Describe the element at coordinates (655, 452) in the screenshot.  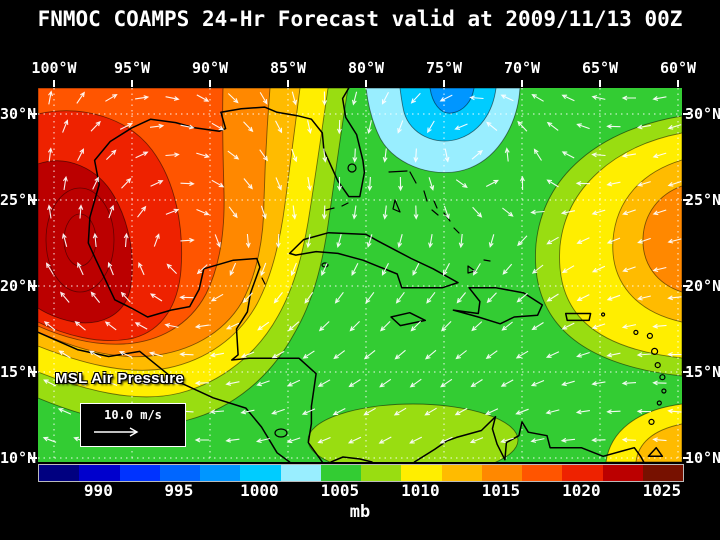
I see `coastline-trinidad` at that location.